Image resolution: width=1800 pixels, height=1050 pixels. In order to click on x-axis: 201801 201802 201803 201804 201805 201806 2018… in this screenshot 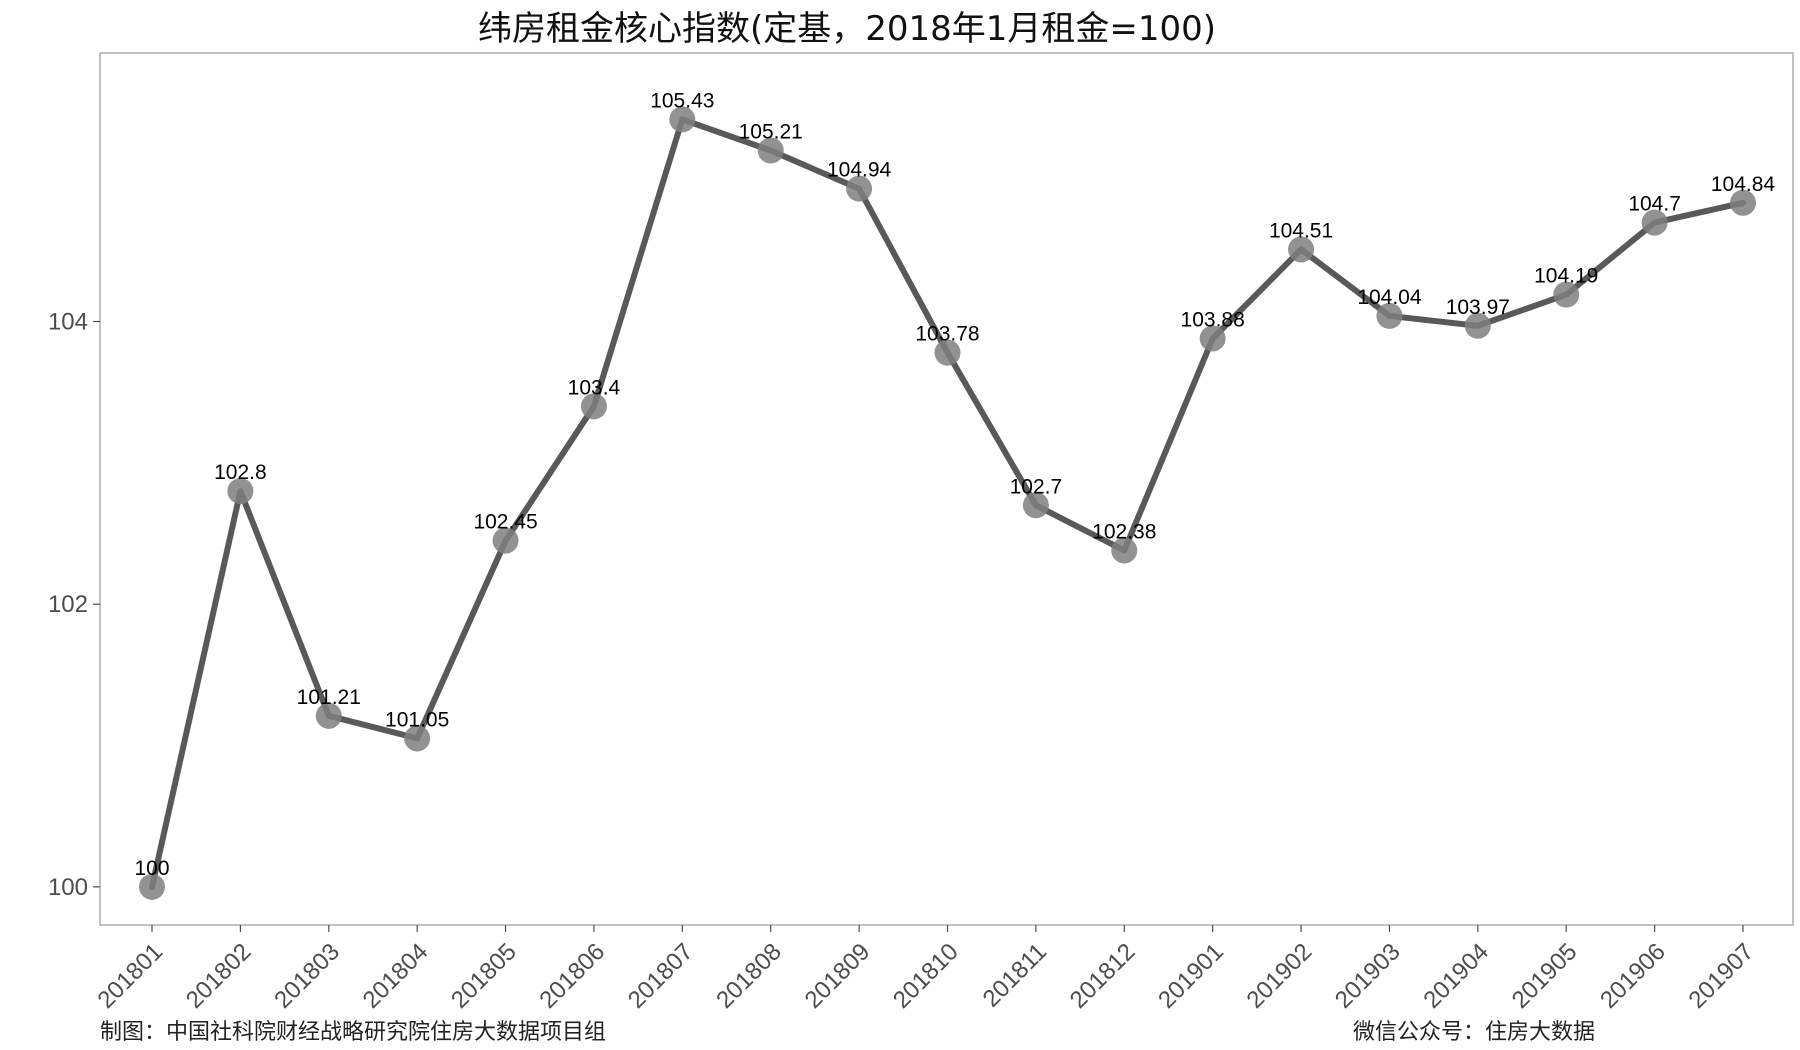, I will do `click(926, 969)`.